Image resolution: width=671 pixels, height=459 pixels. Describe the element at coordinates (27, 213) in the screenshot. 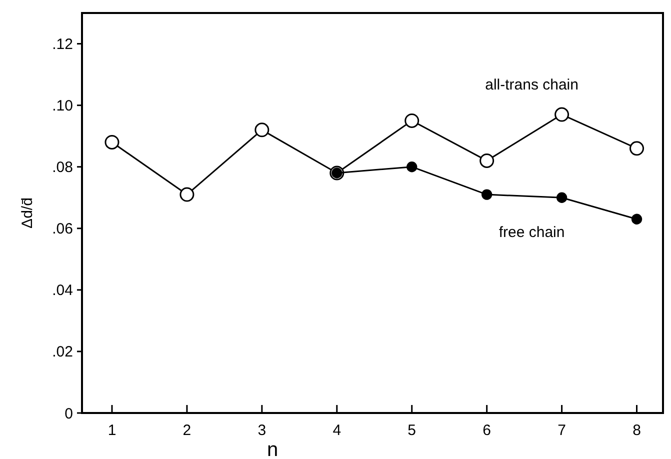

I see `y-axis-title: Δd/d̄` at that location.